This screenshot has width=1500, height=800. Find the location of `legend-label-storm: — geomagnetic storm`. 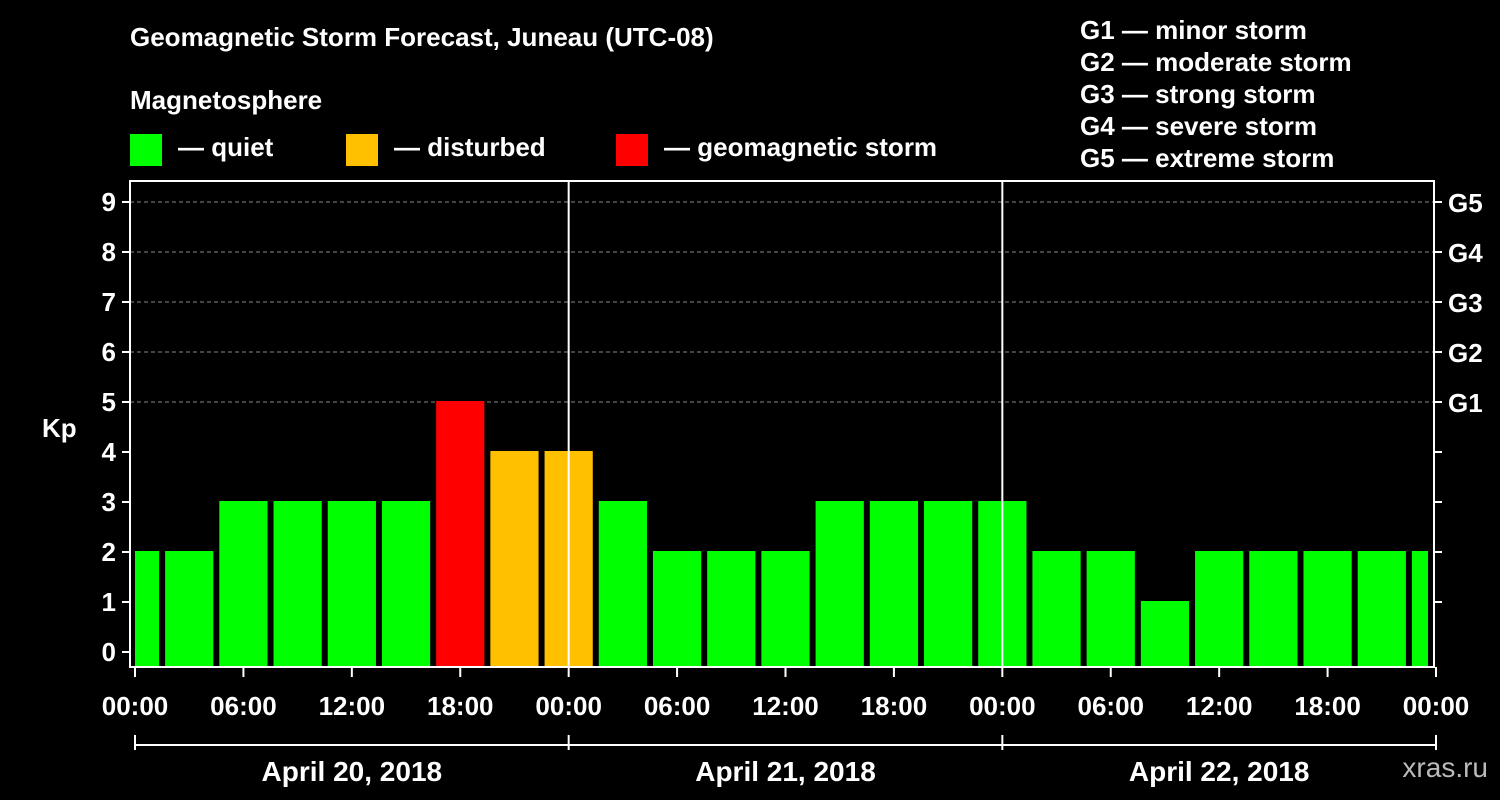

legend-label-storm: — geomagnetic storm is located at coordinates (801, 147).